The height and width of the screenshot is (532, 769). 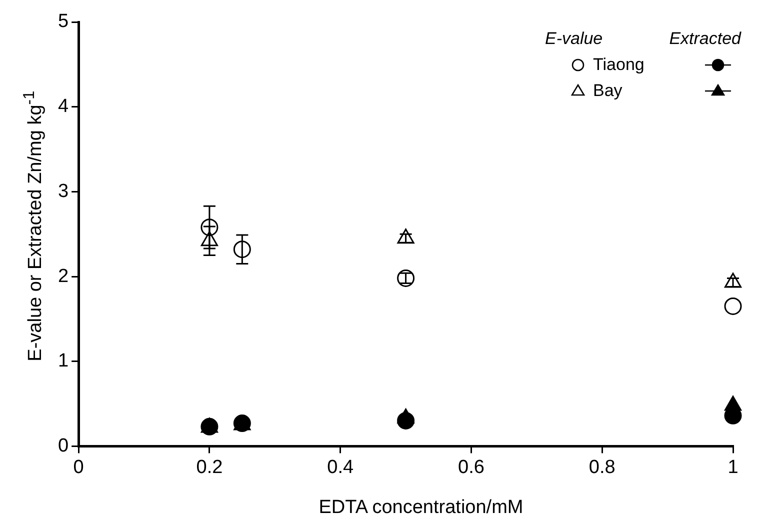 What do you see at coordinates (619, 65) in the screenshot?
I see `legend-label: Tiaong` at bounding box center [619, 65].